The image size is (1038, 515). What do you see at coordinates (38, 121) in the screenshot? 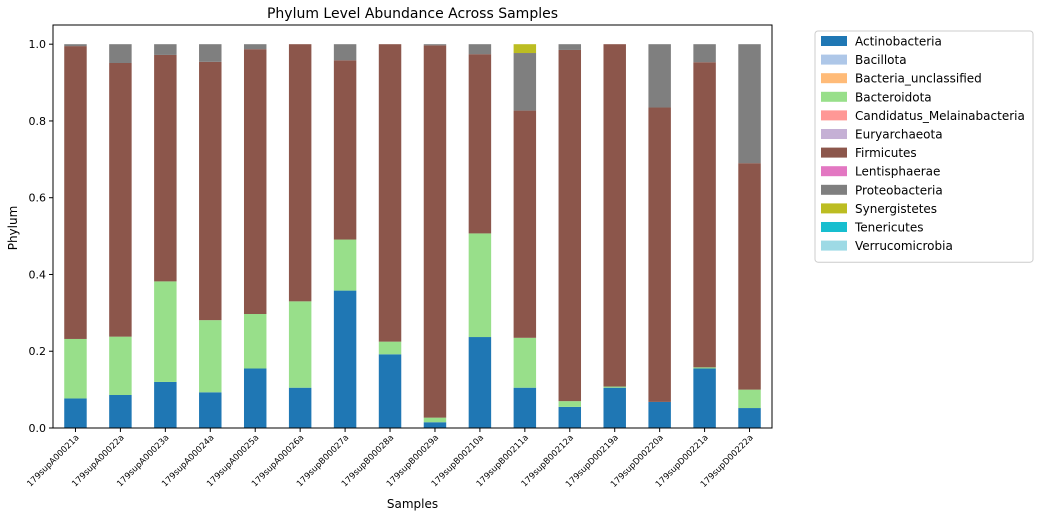
I see `y-tick-label: 0.8` at bounding box center [38, 121].